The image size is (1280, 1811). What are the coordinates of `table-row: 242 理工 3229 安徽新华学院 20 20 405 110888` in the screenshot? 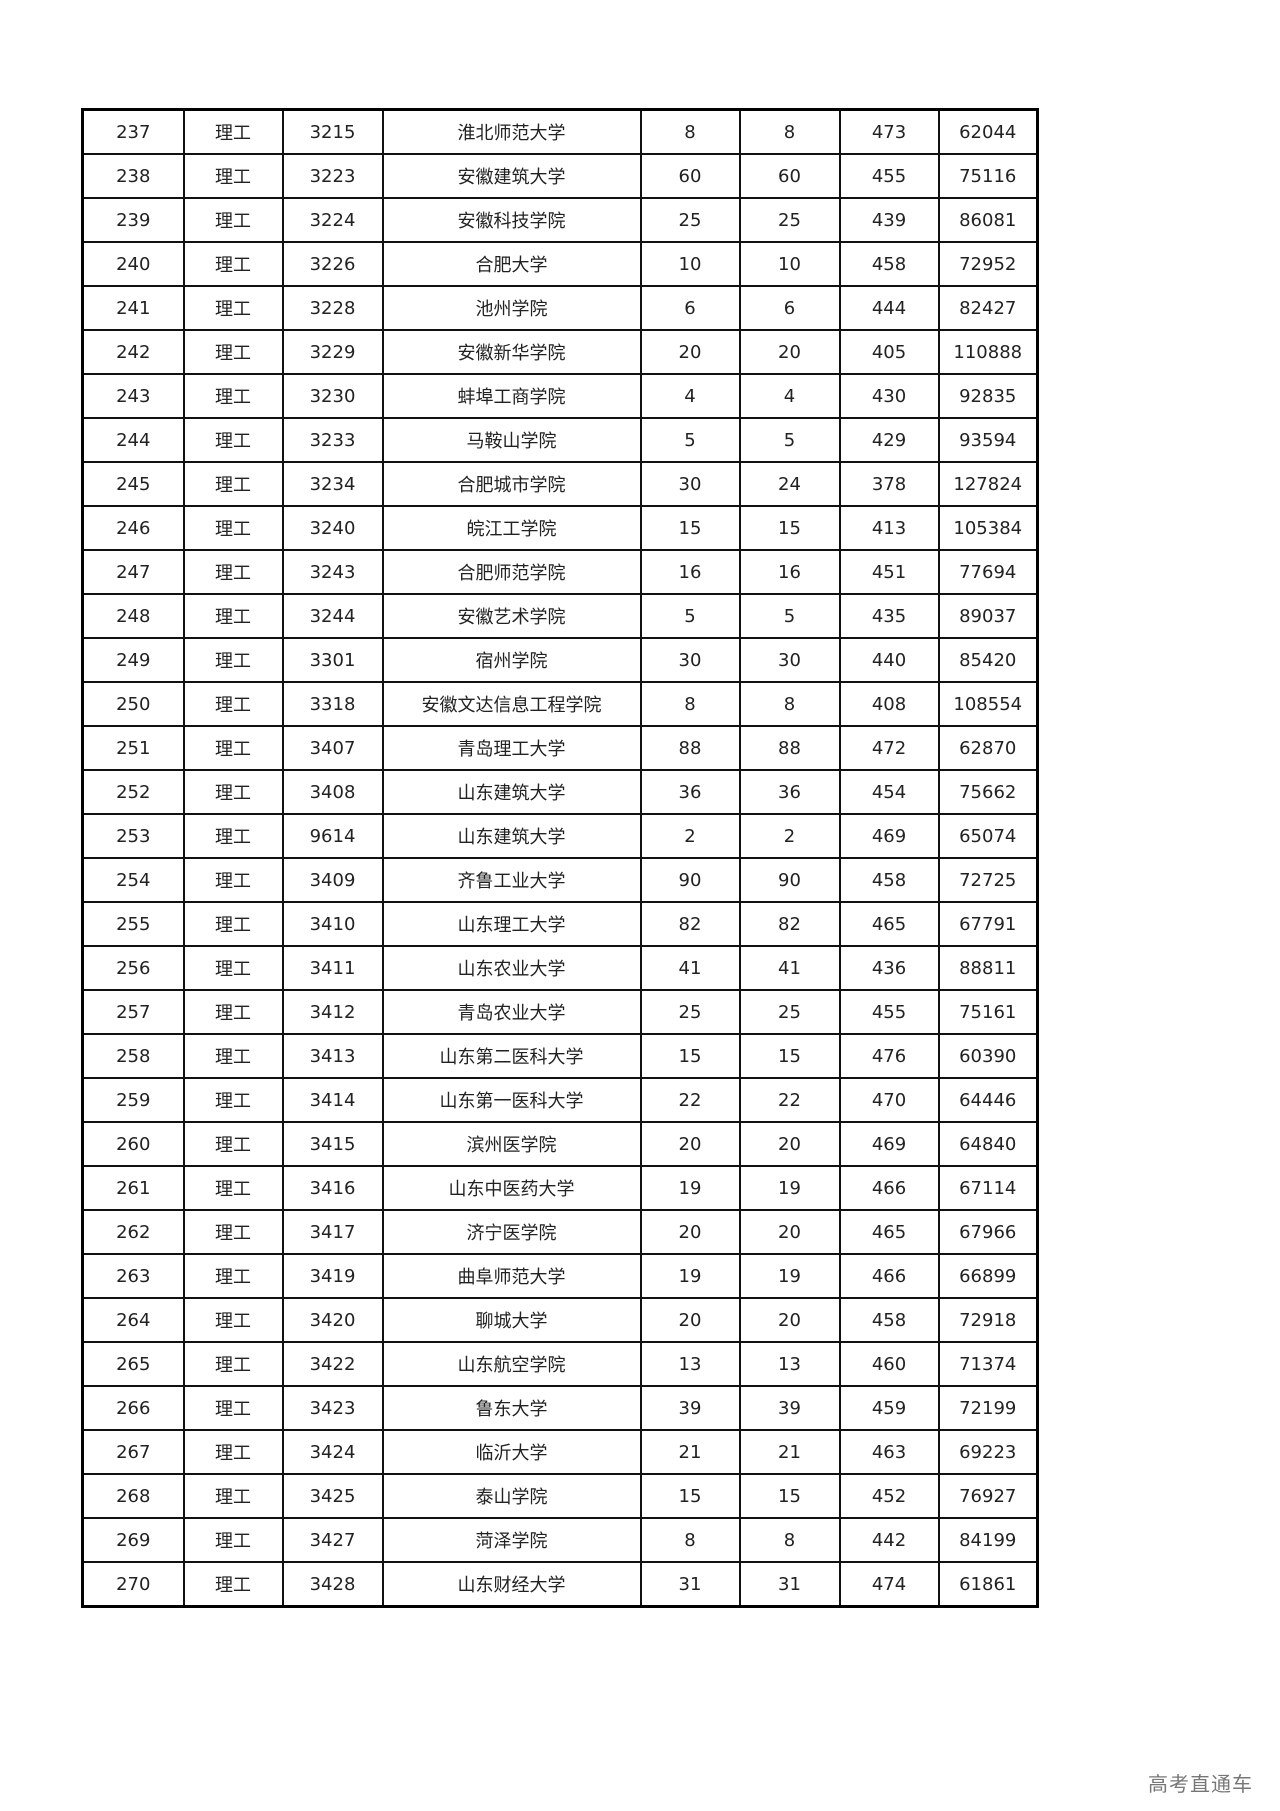 It's located at (560, 352).